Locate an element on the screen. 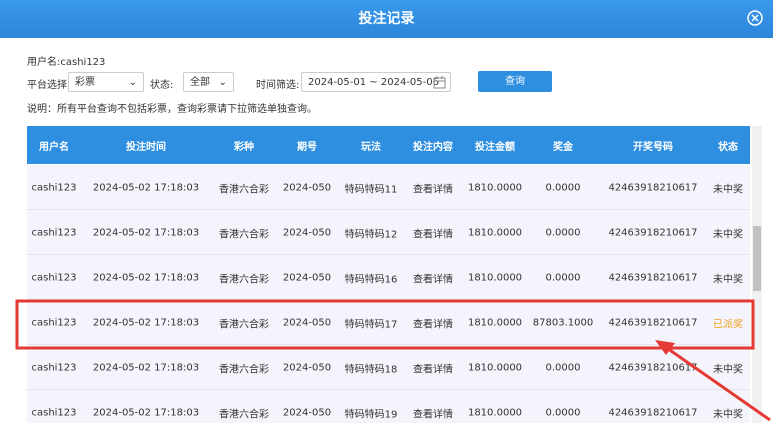  arrow-head is located at coordinates (665, 347).